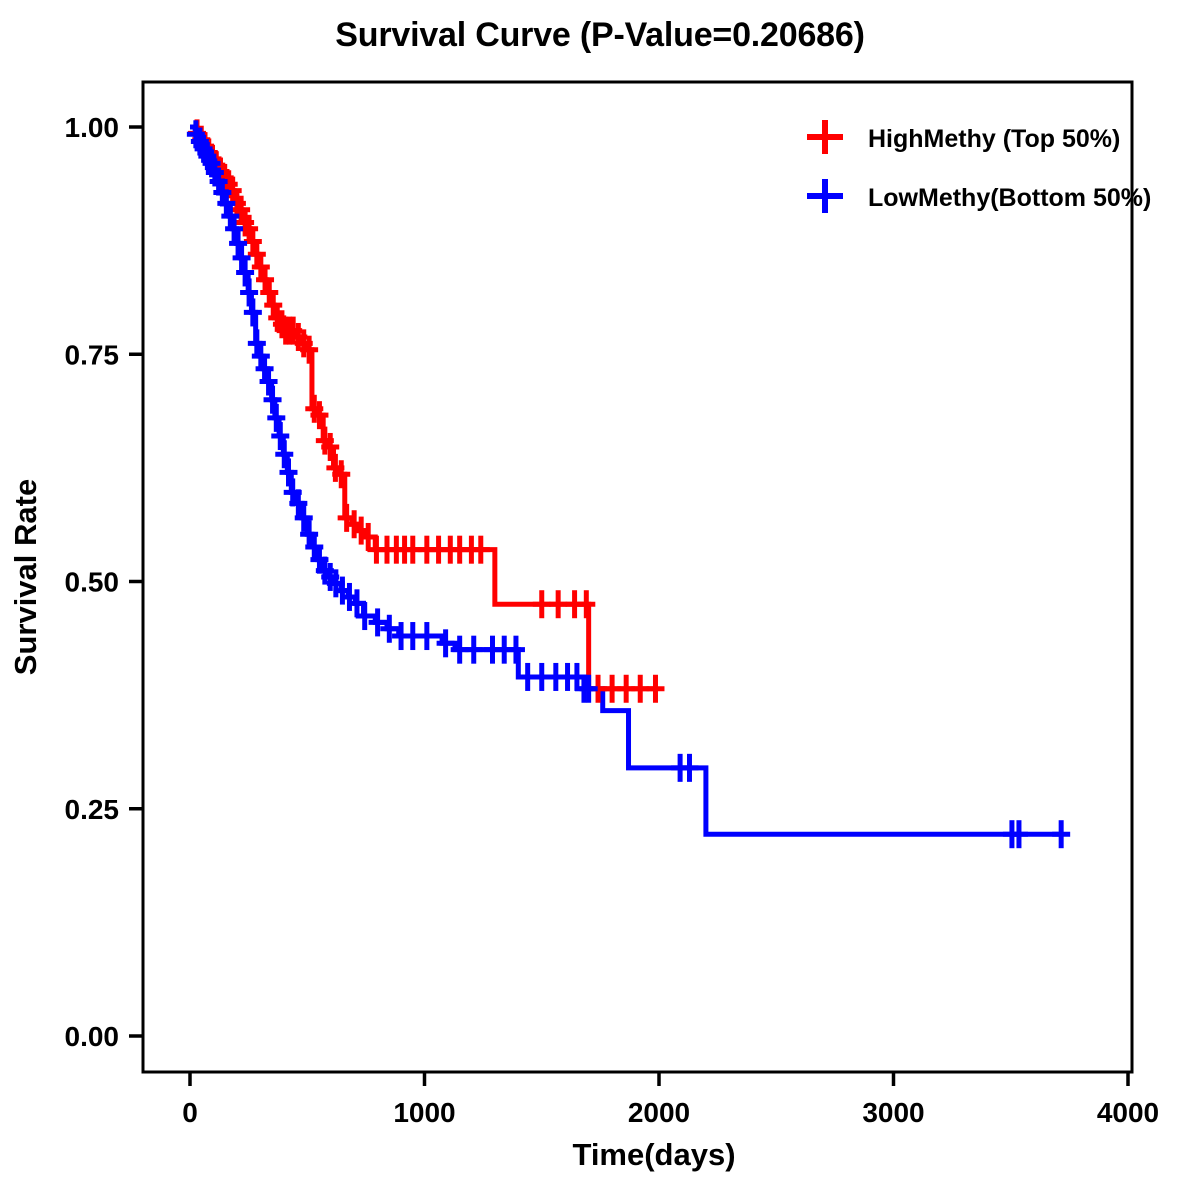 This screenshot has height=1200, width=1200. Describe the element at coordinates (893, 1112) in the screenshot. I see `x-tick-label: 3000` at that location.